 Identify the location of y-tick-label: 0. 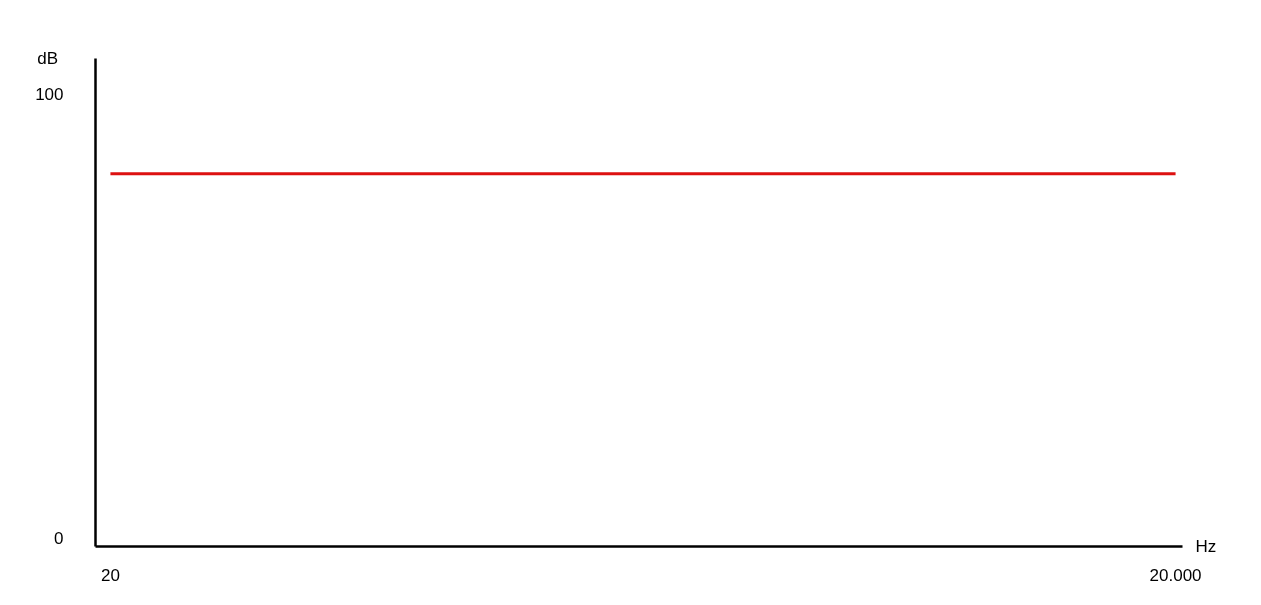
(59, 538).